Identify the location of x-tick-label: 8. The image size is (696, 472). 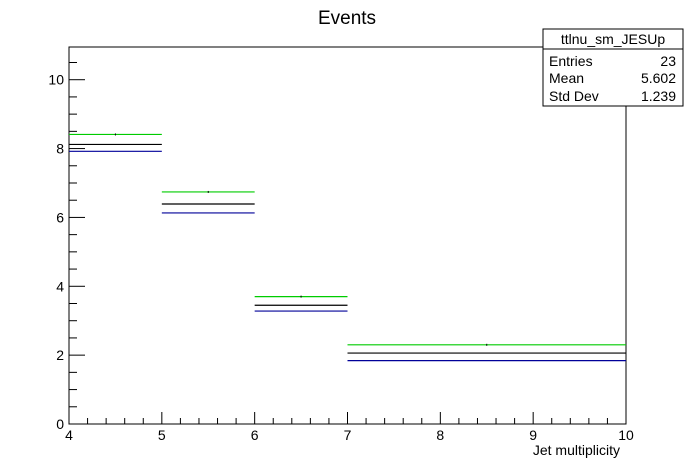
(440, 435).